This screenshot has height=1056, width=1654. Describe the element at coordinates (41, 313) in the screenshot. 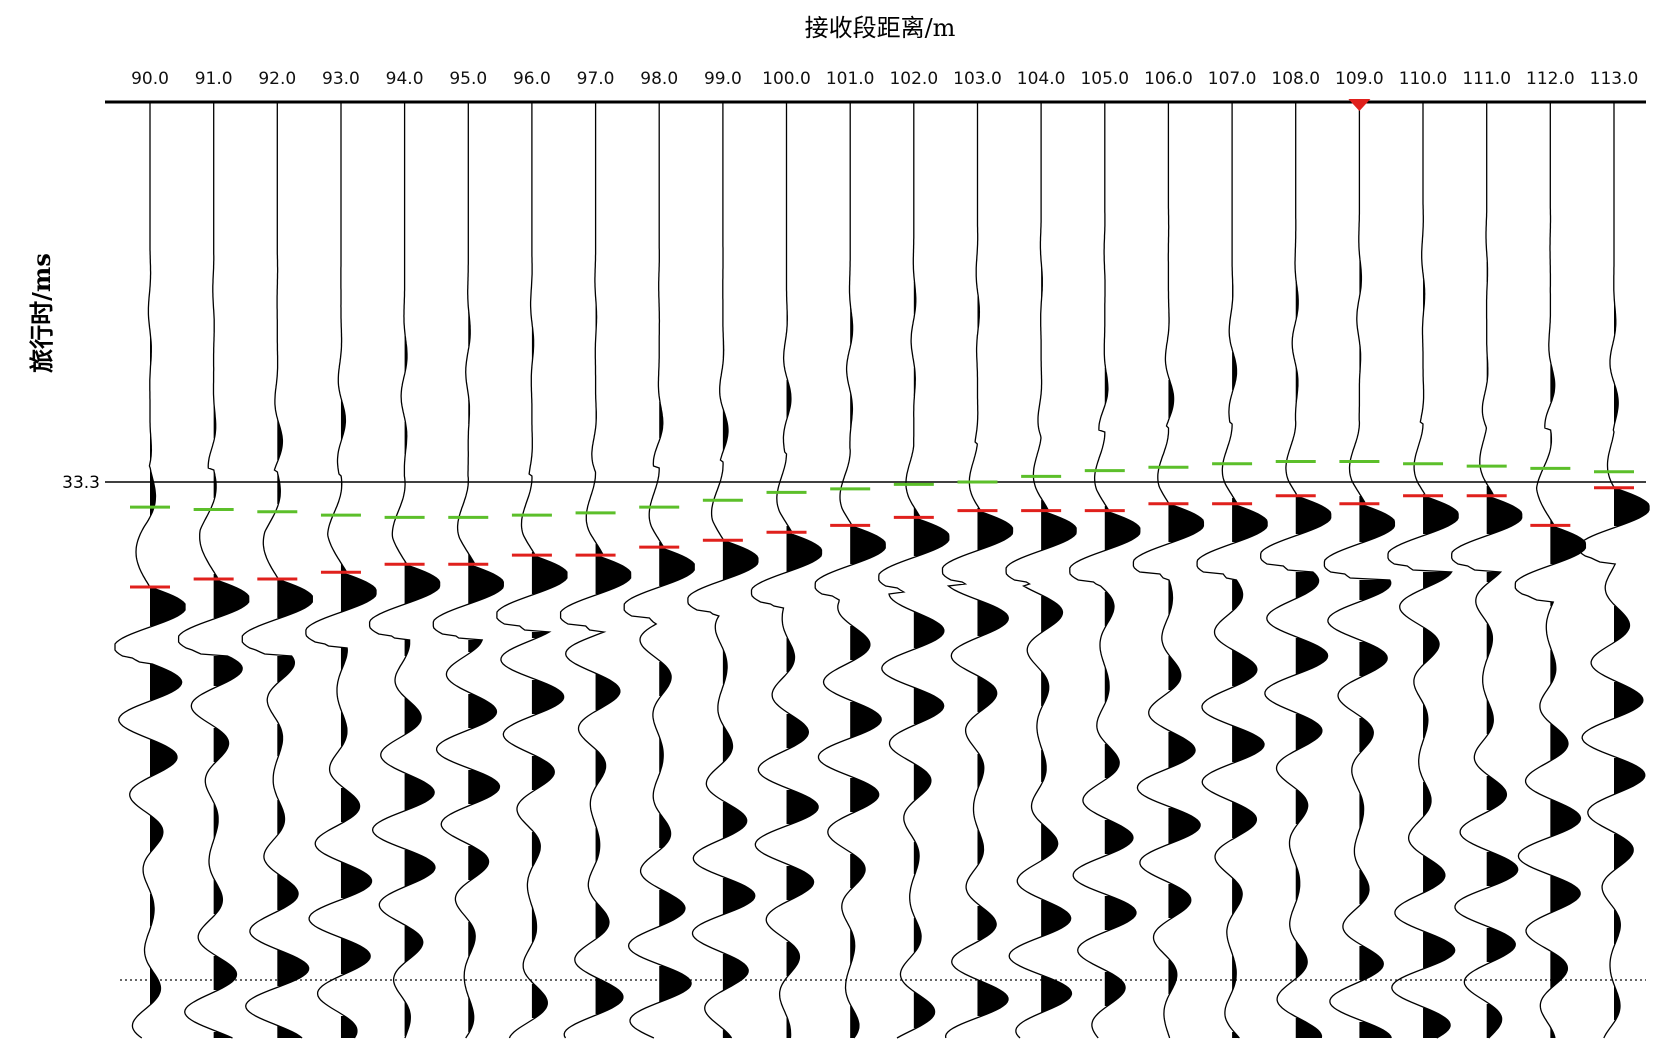

I see `y-axis-label: 旅行时/ms` at that location.